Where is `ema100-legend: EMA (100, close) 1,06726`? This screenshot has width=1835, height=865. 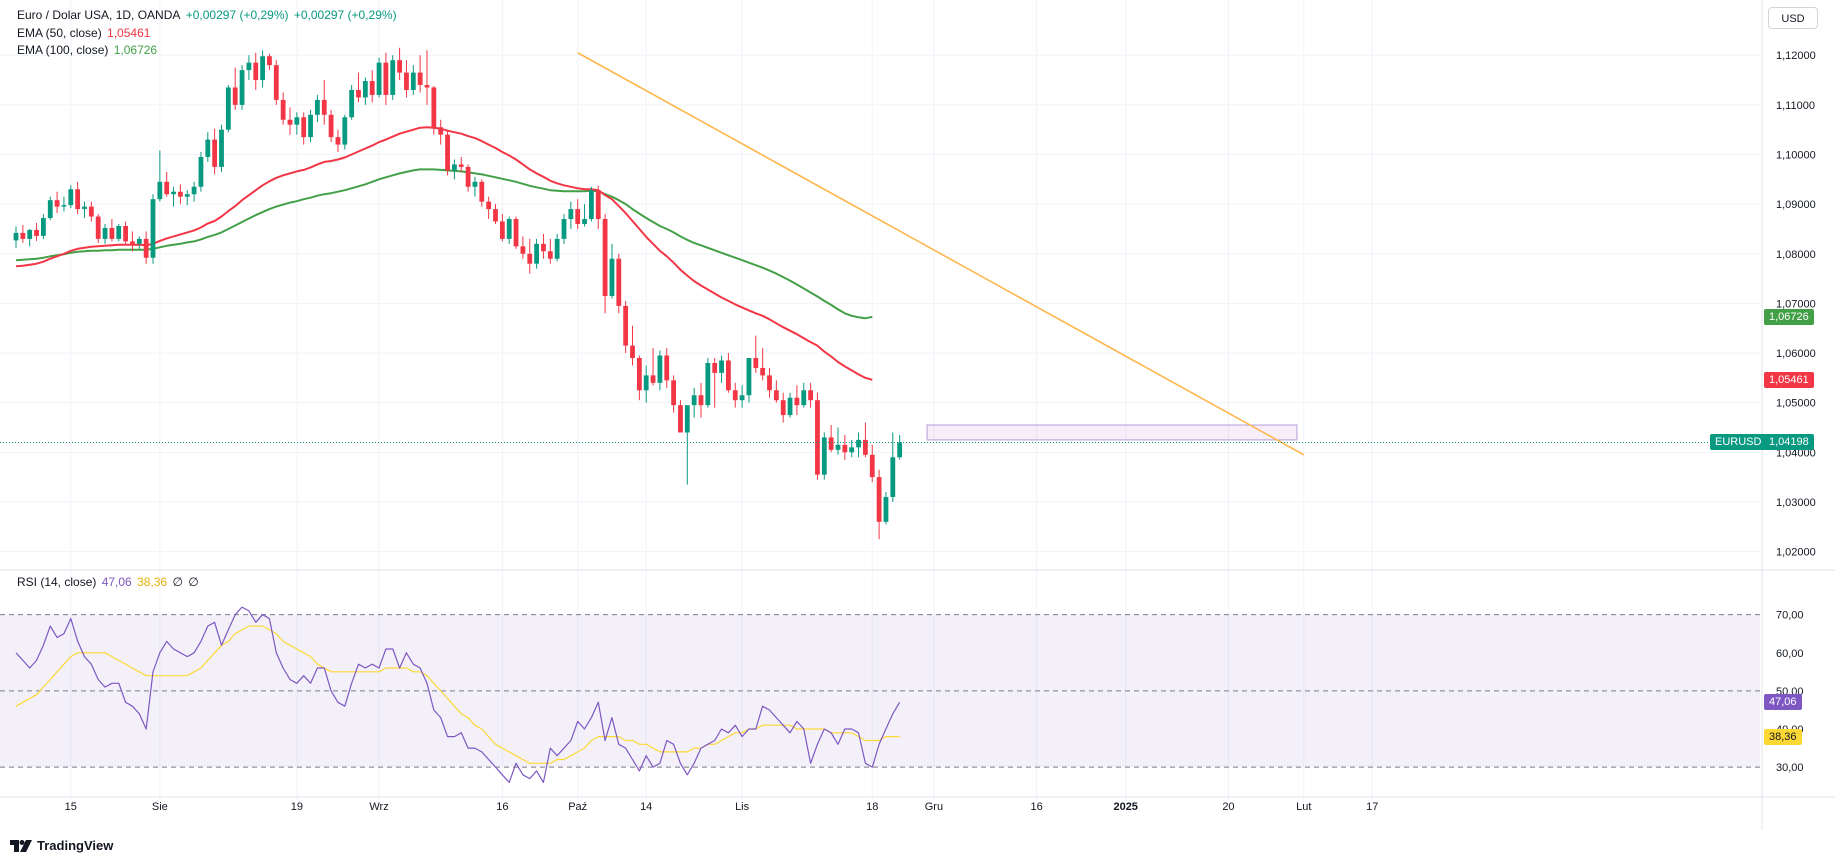
ema100-legend: EMA (100, close) 1,06726 is located at coordinates (88, 50).